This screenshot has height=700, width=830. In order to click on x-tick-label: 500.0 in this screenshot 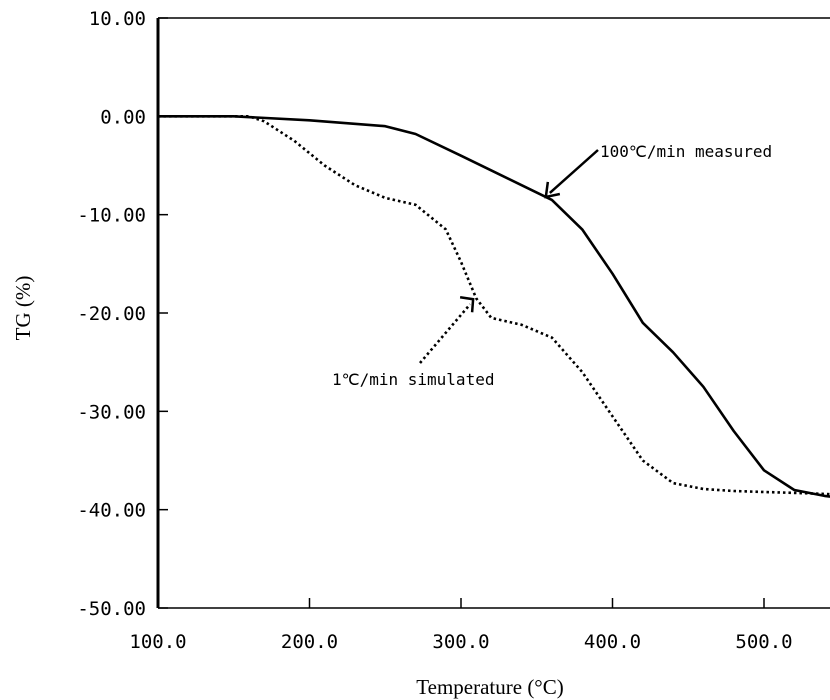, I will do `click(763, 642)`.